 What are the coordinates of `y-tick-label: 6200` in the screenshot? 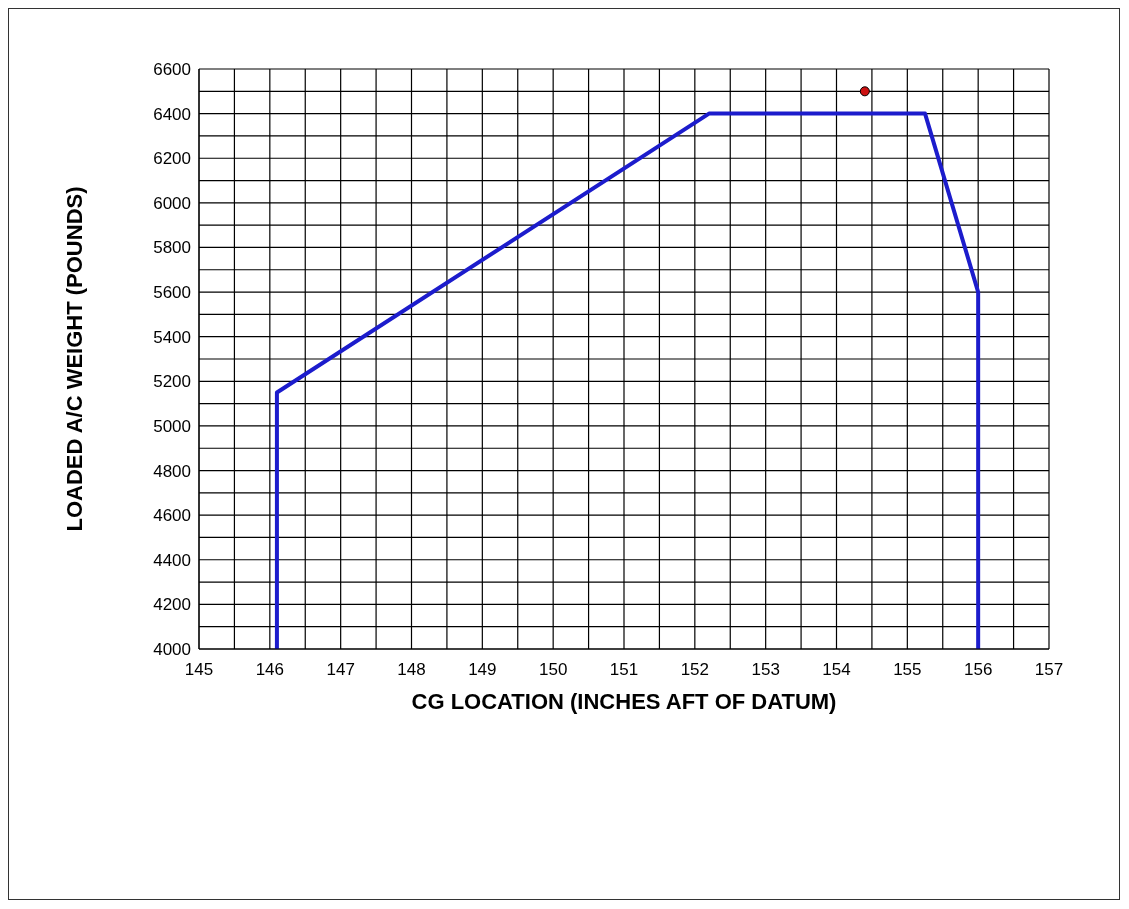 It's located at (172, 159).